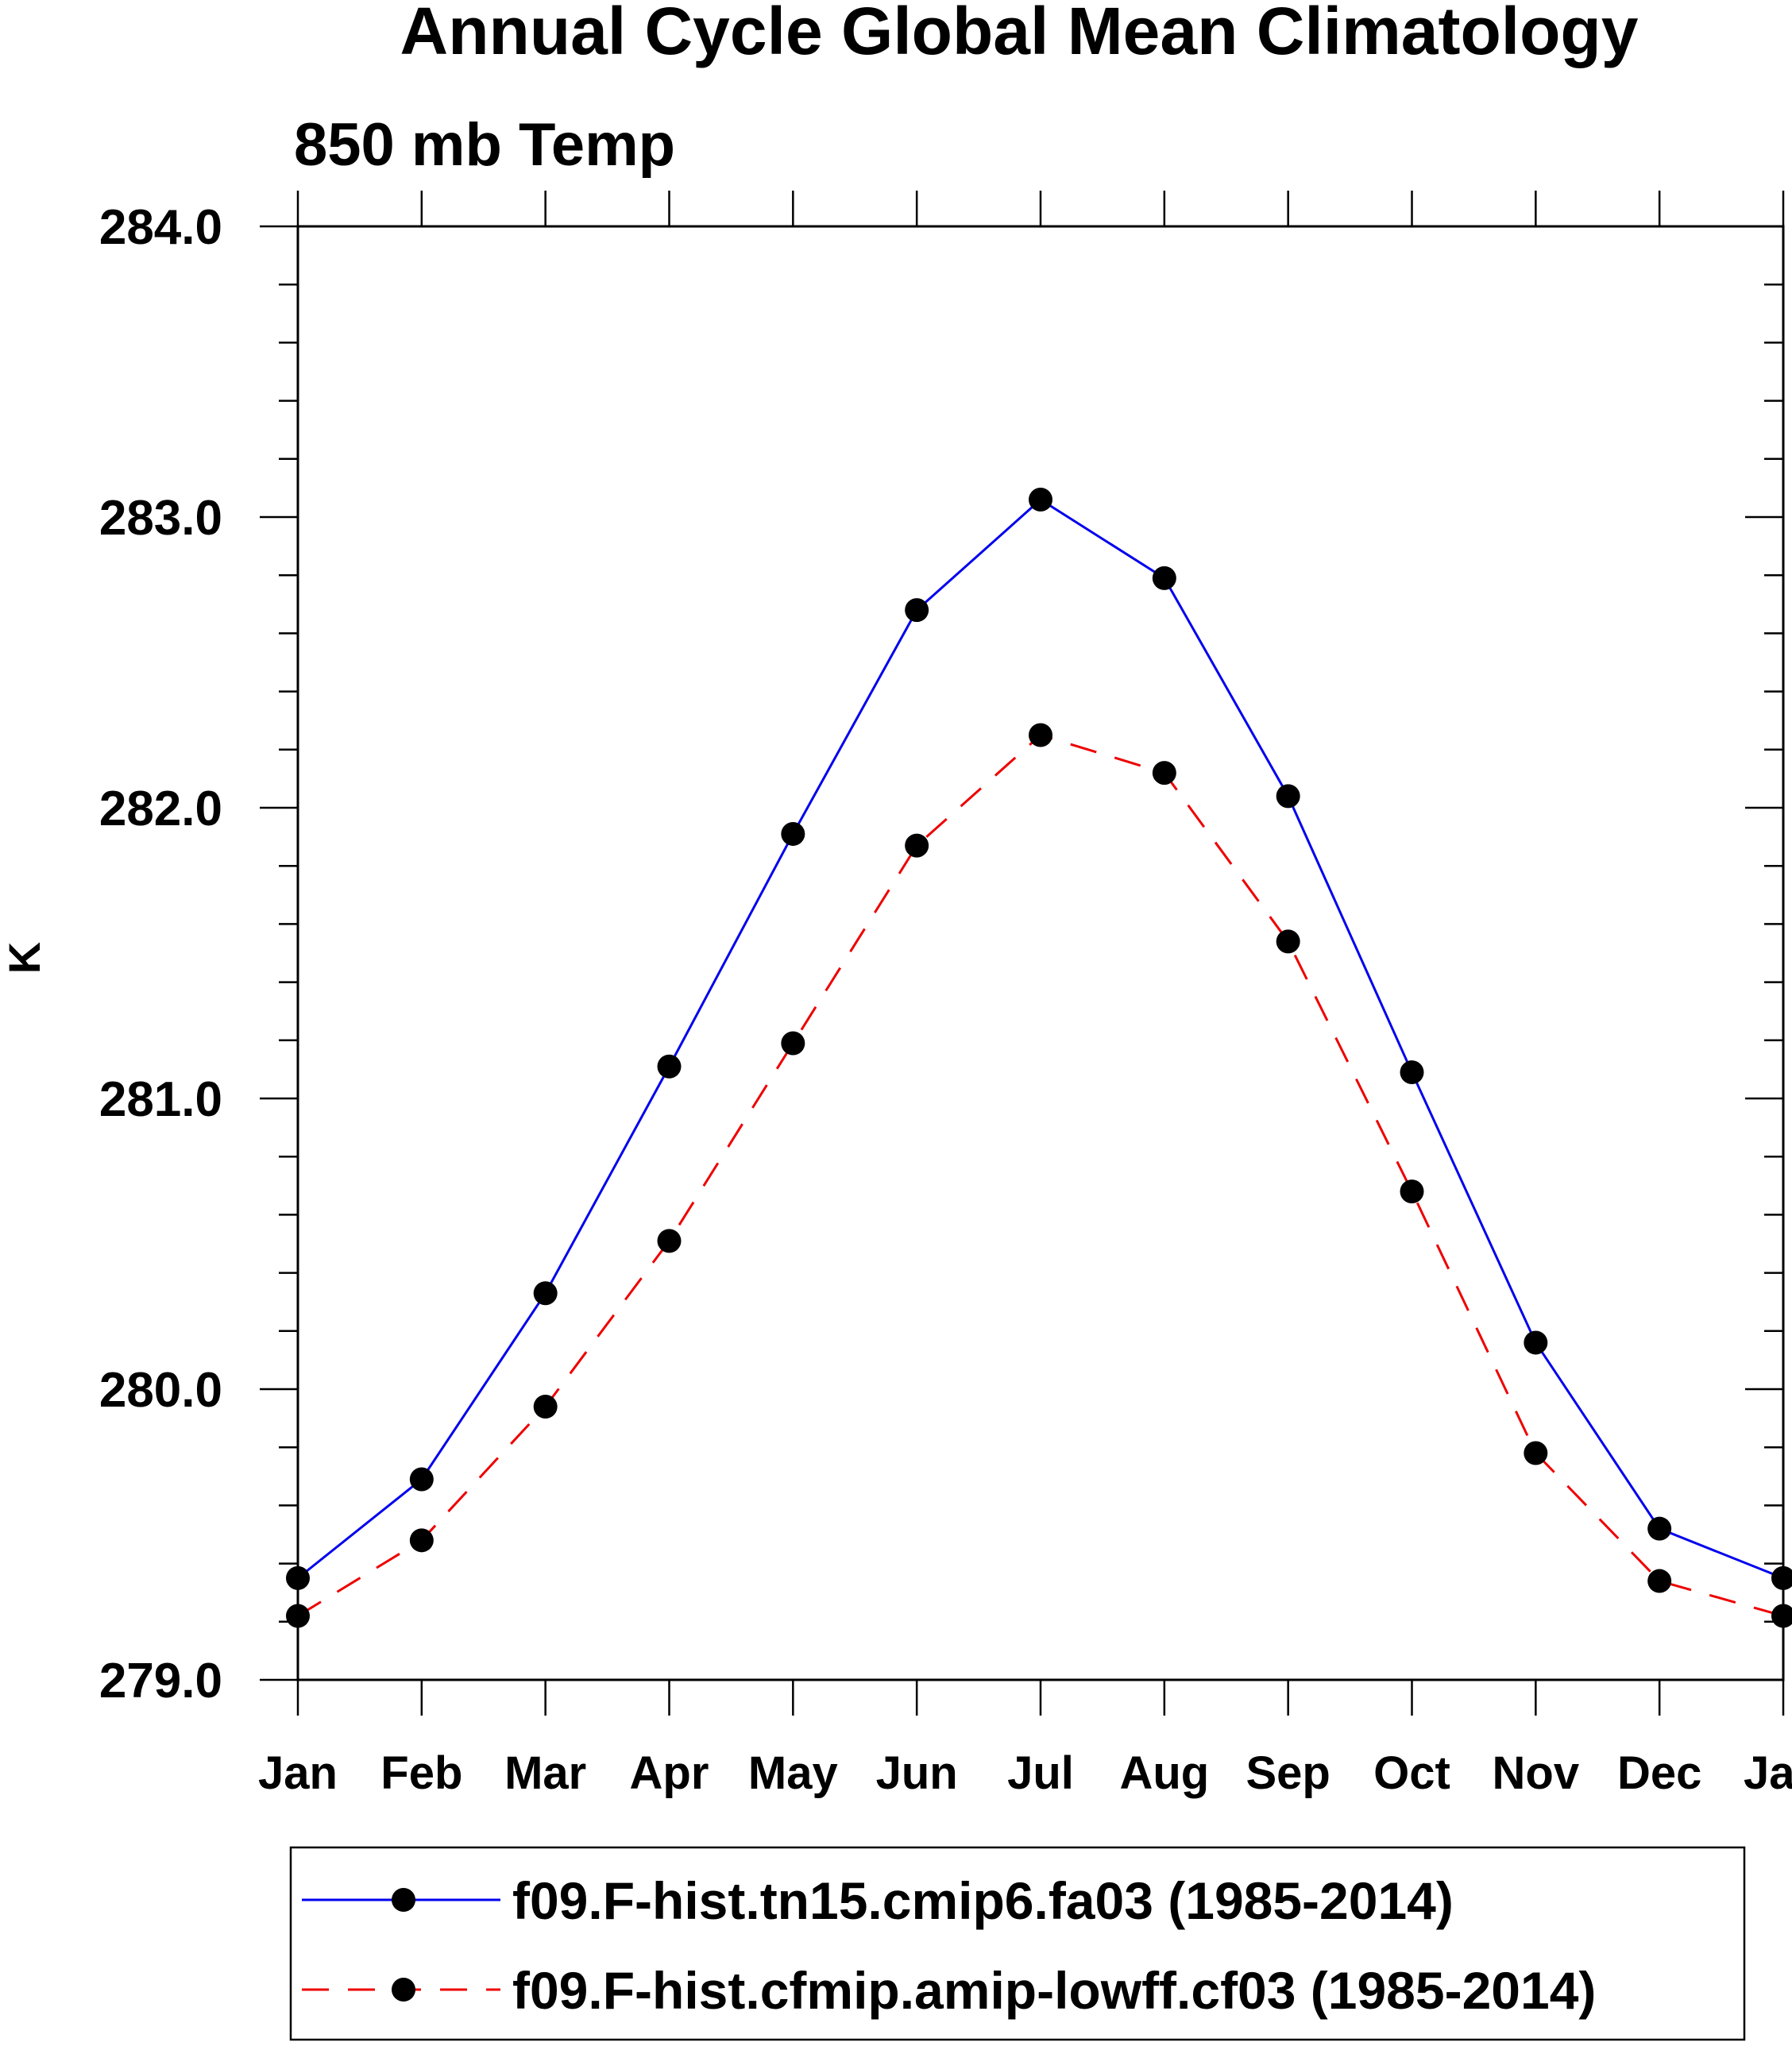 This screenshot has height=2046, width=1792. Describe the element at coordinates (160, 954) in the screenshot. I see `y-tick-labels: 279.0 280.0 281.0 282.0 283.0 284.0` at that location.